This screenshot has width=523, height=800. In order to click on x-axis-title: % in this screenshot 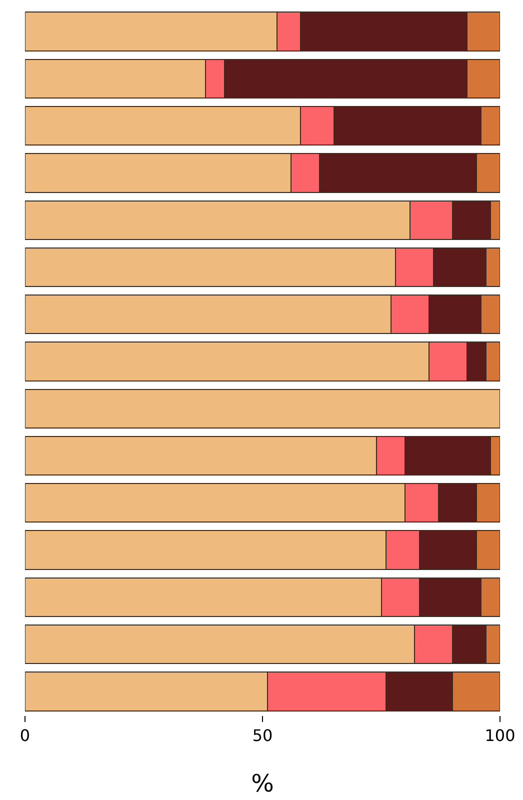, I will do `click(262, 784)`.